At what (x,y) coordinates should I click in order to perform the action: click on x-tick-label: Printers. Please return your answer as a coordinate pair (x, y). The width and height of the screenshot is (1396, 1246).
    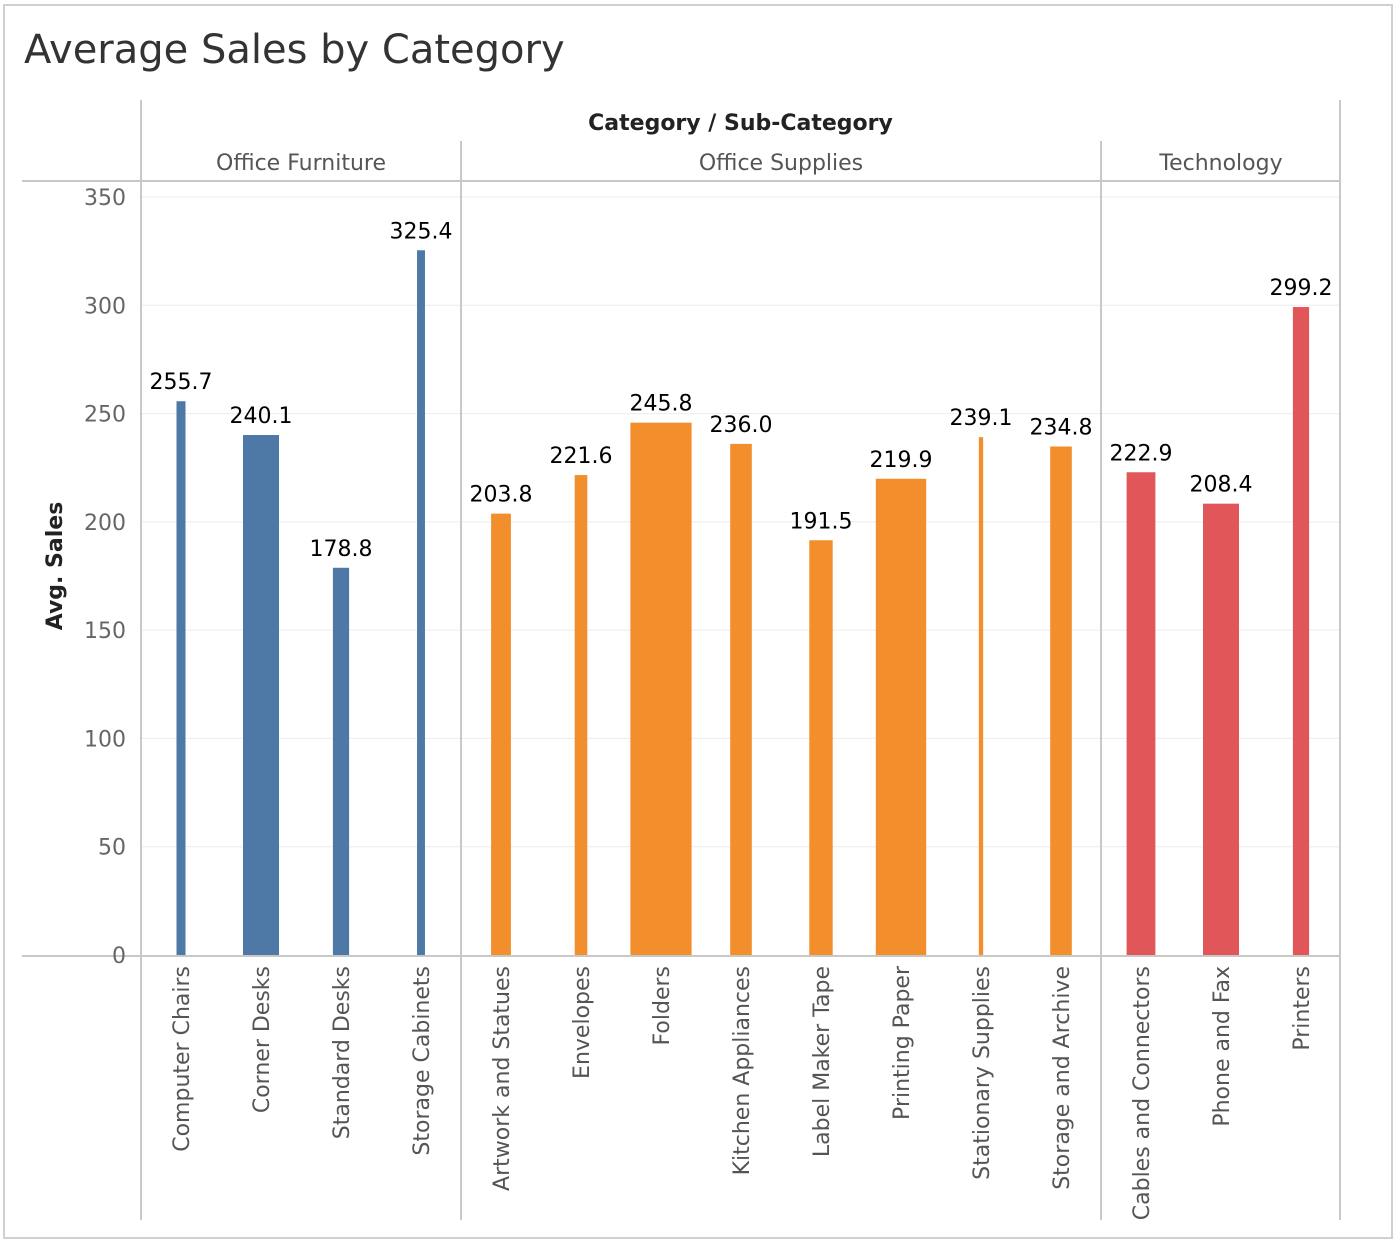
    Looking at the image, I should click on (1302, 1008).